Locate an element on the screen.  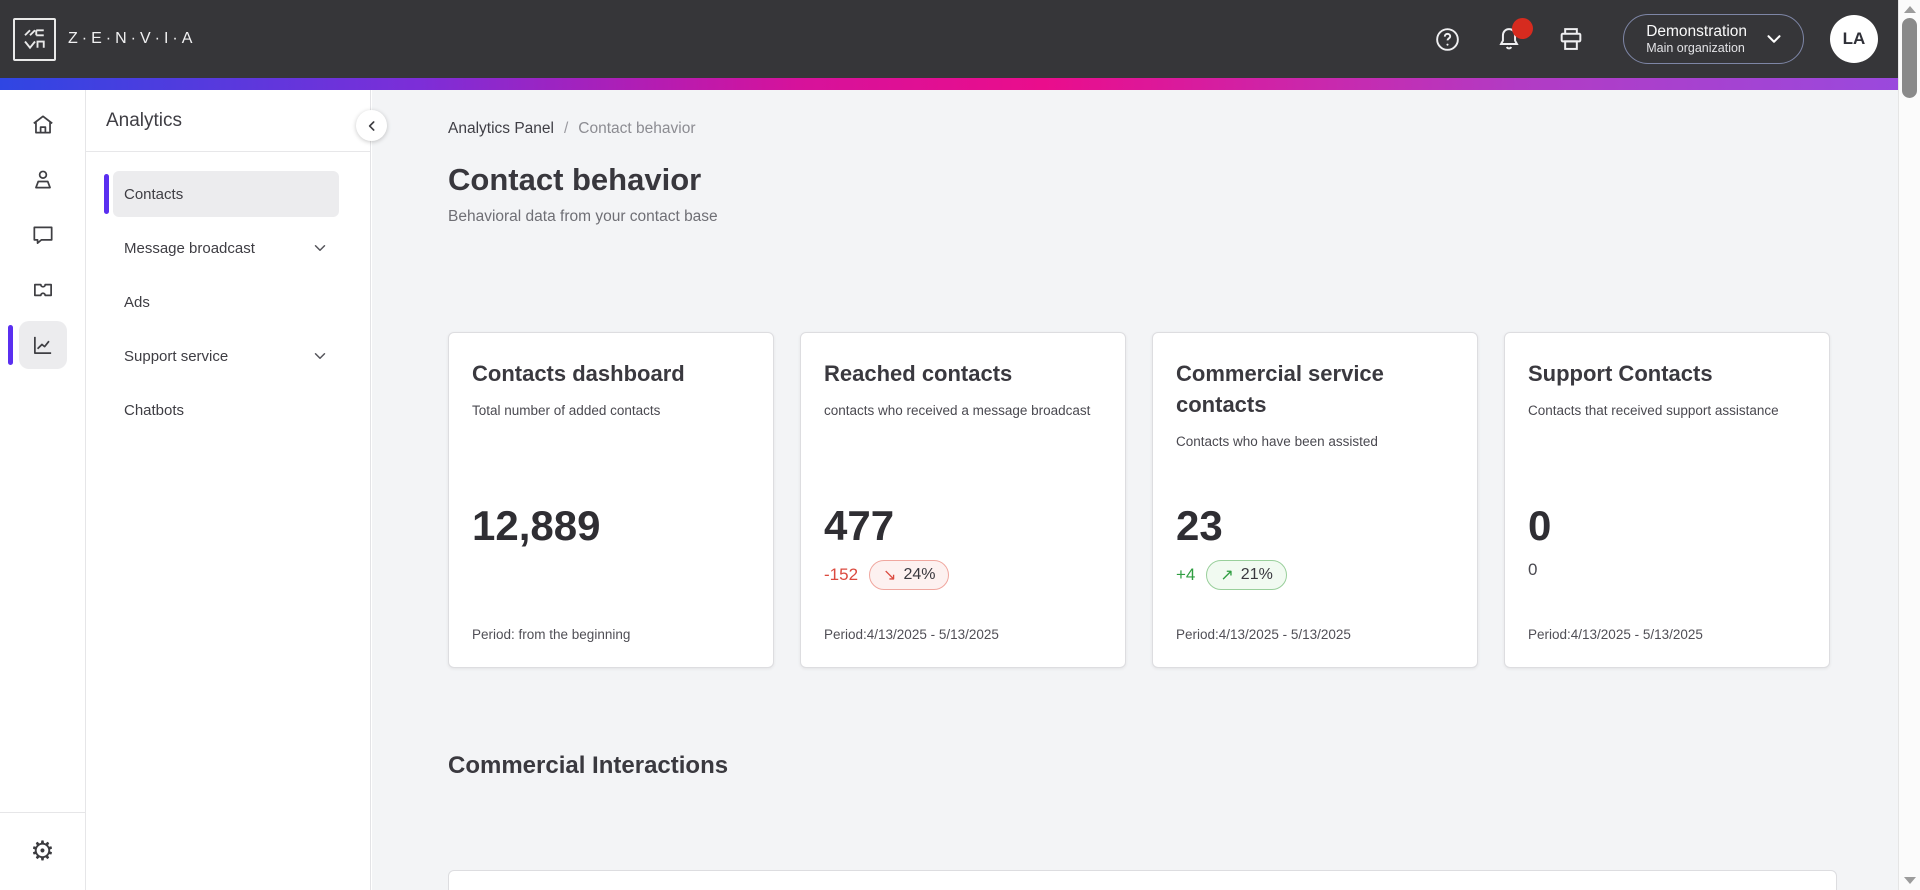
help-button is located at coordinates (1447, 39).